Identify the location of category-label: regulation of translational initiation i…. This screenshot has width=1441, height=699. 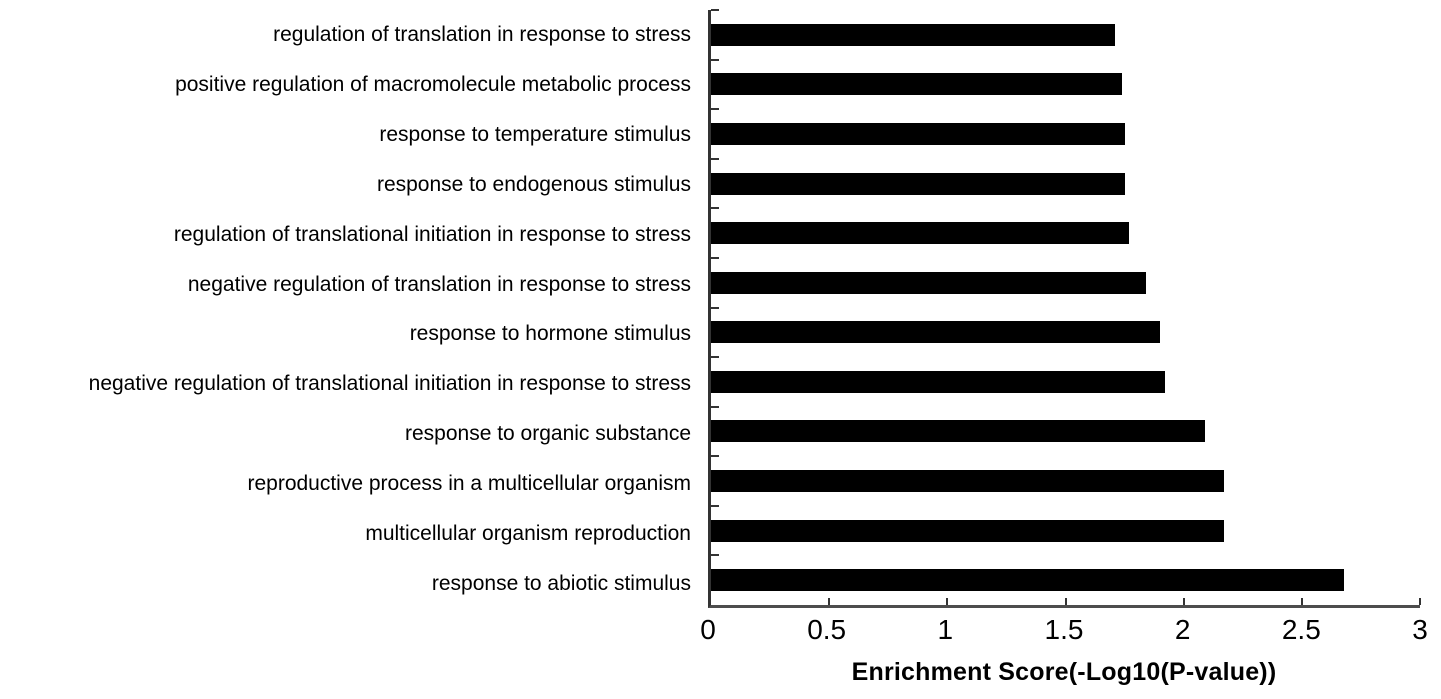
(432, 234).